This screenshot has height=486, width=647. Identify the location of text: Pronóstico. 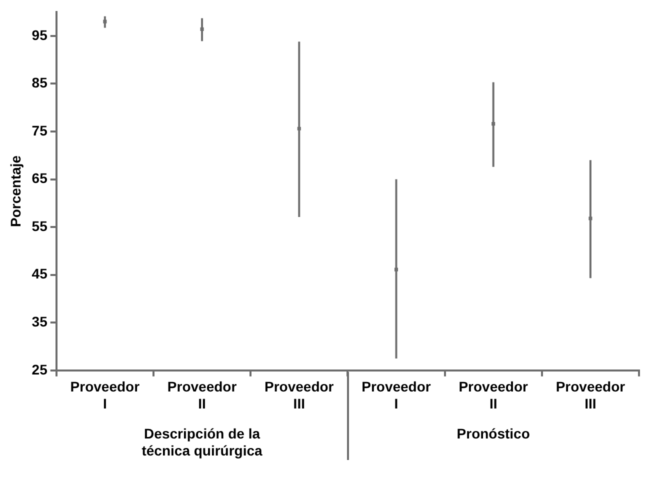
(493, 433).